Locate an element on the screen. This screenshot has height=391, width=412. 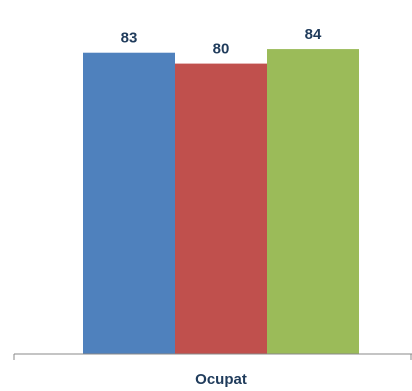
category-label: Ocupat is located at coordinates (221, 379).